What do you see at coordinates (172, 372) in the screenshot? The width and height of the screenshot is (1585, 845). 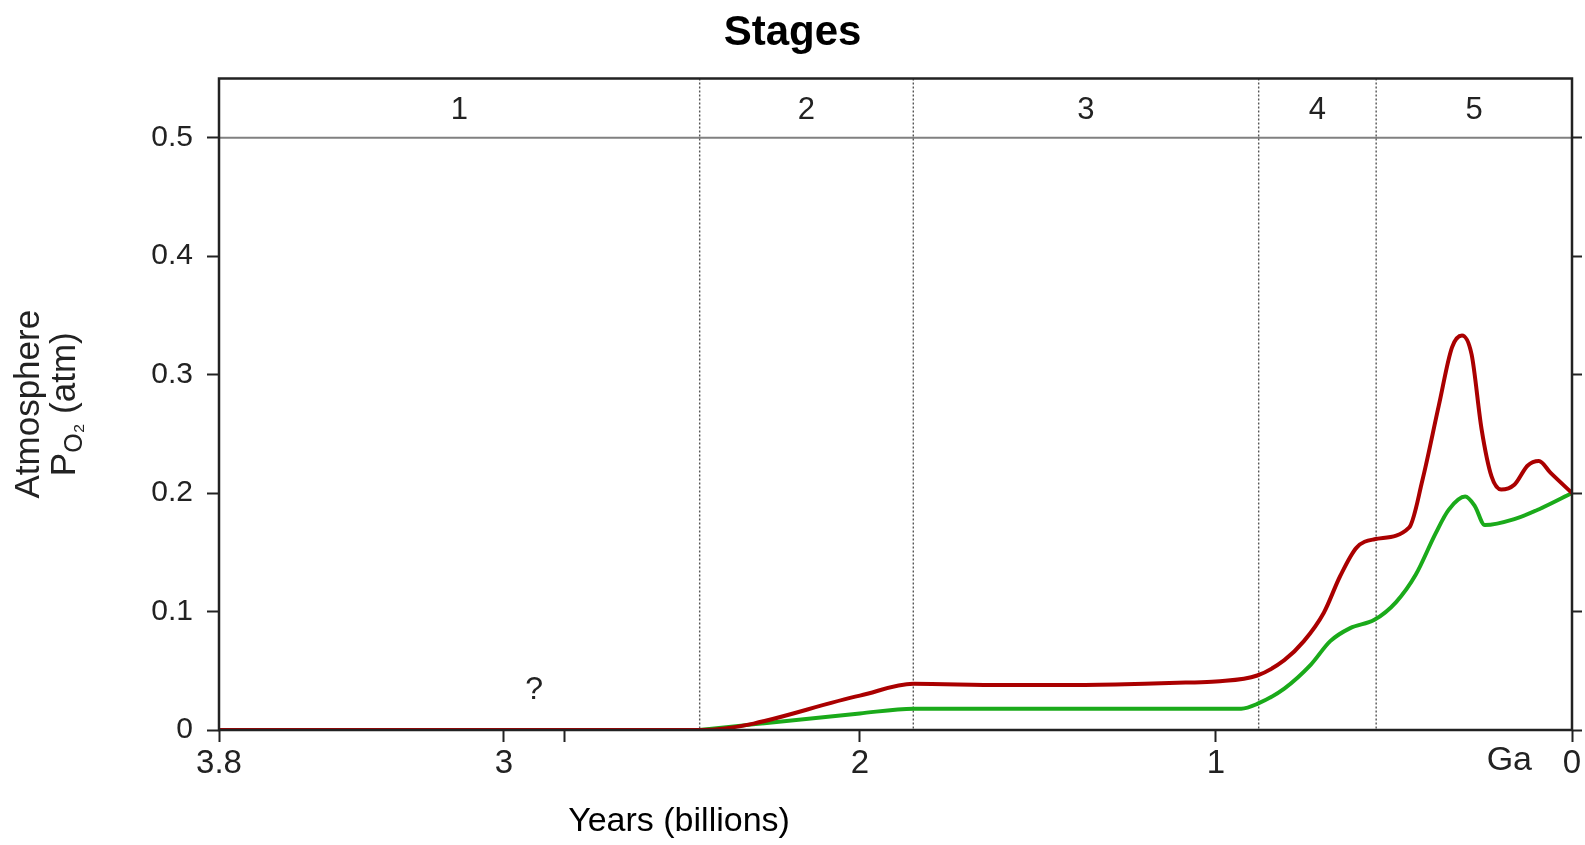 I see `y-tick-label: 0.3` at bounding box center [172, 372].